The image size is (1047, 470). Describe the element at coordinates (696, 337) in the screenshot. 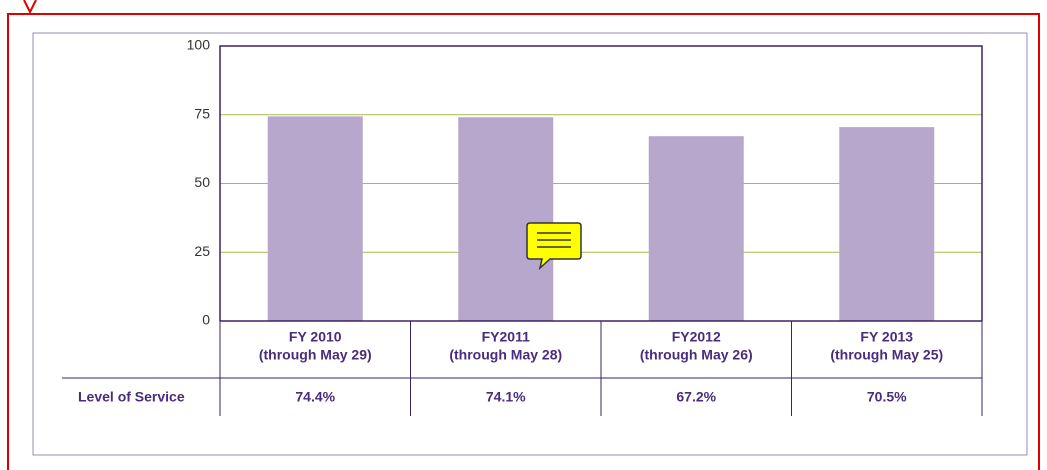

I see `x-tick-label: FY2012` at that location.